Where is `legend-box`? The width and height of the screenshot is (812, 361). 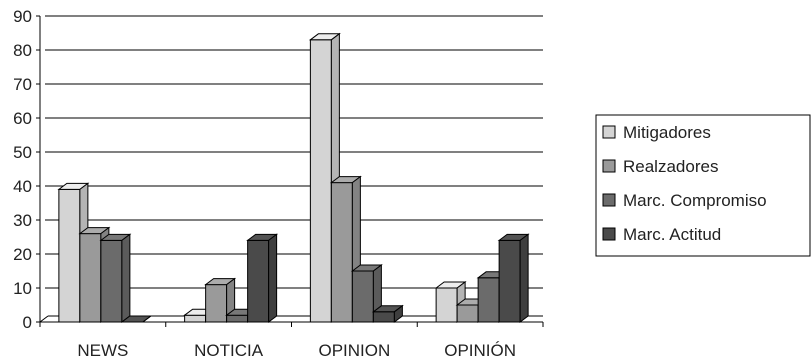
legend-box is located at coordinates (703, 185).